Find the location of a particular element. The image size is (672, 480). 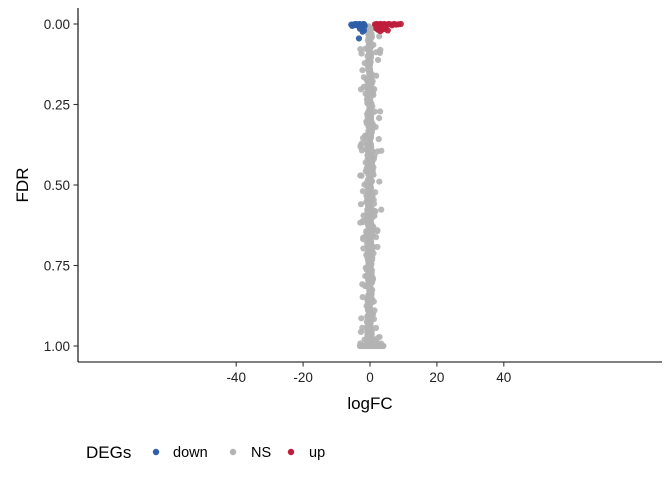

legend-label-down: down is located at coordinates (190, 453).